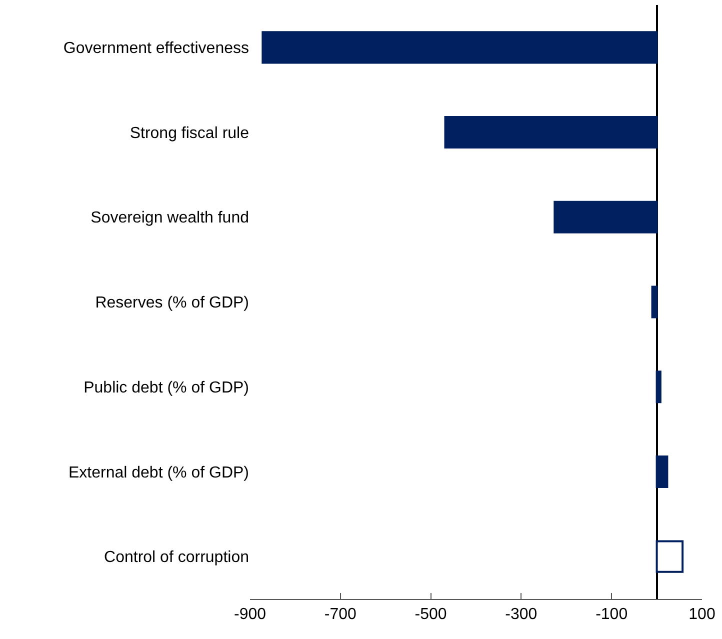 This screenshot has width=722, height=639. What do you see at coordinates (340, 615) in the screenshot?
I see `x-tick-label: -700` at bounding box center [340, 615].